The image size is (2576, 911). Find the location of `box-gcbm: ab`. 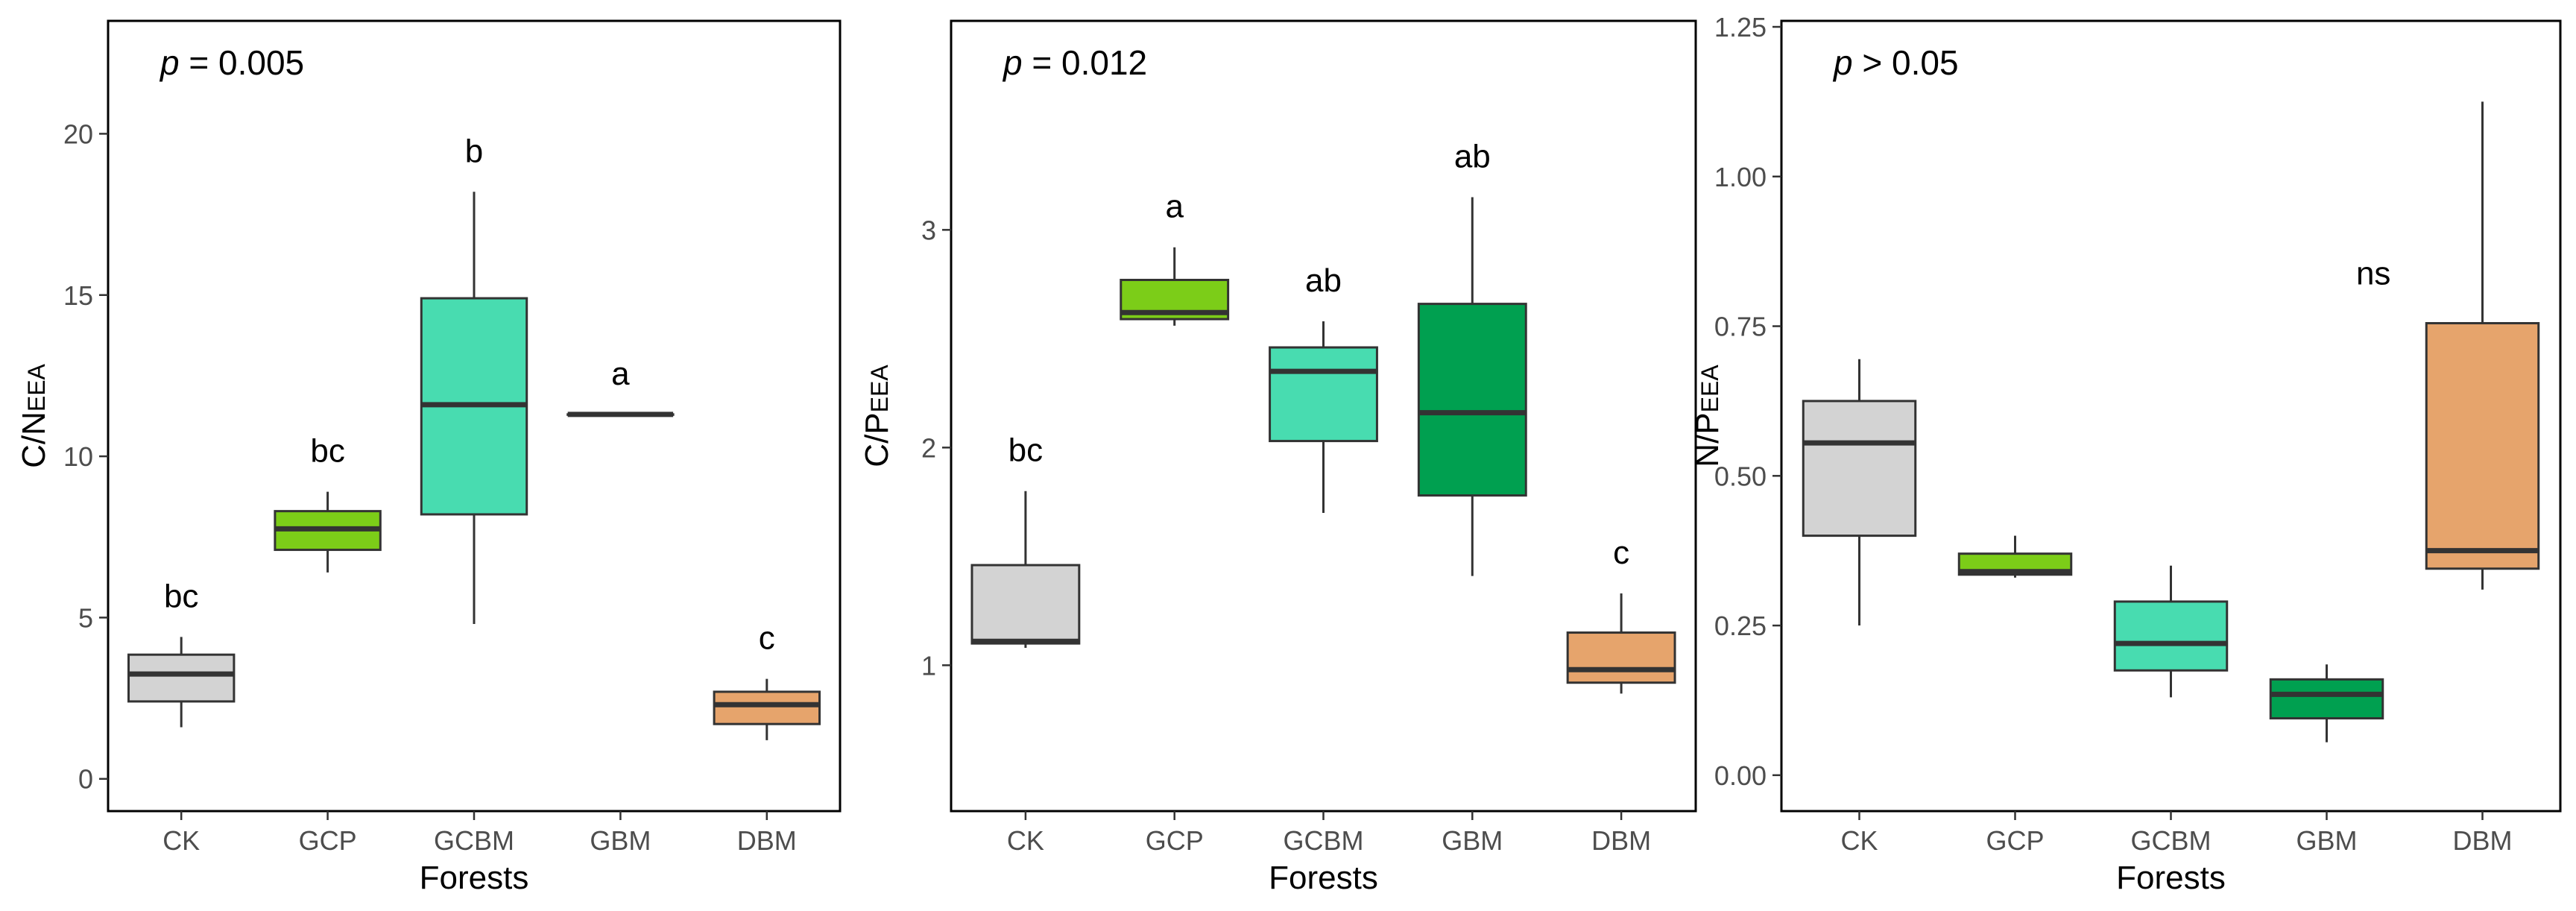

box-gcbm: ab is located at coordinates (1323, 387).